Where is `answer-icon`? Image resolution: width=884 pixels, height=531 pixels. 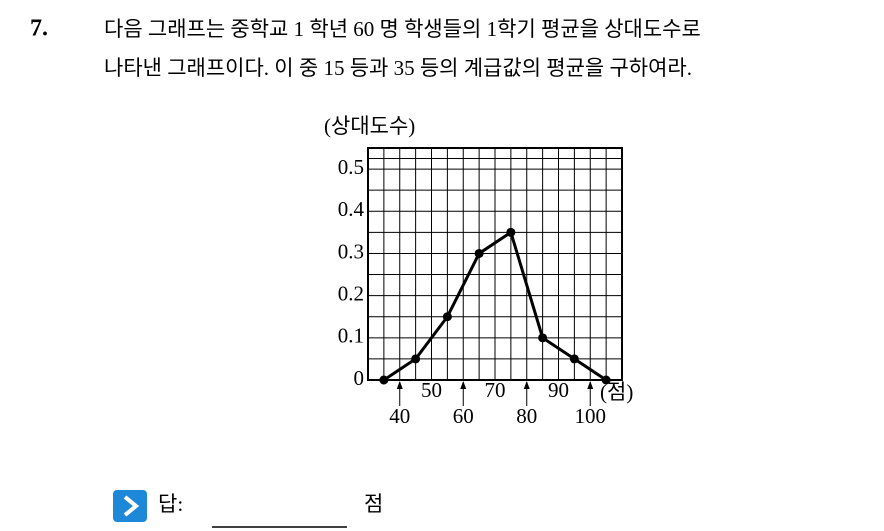
answer-icon is located at coordinates (130, 506).